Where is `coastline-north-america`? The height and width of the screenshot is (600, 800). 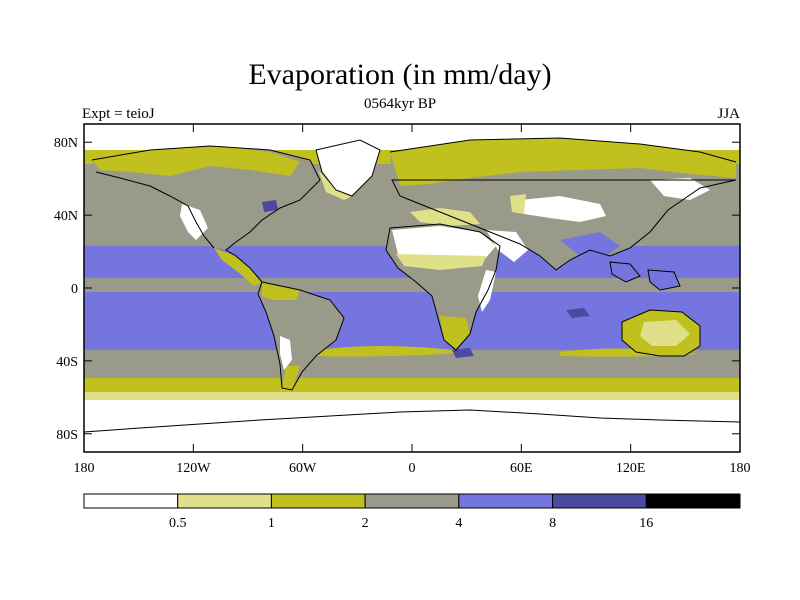
coastline-north-america is located at coordinates (206, 214).